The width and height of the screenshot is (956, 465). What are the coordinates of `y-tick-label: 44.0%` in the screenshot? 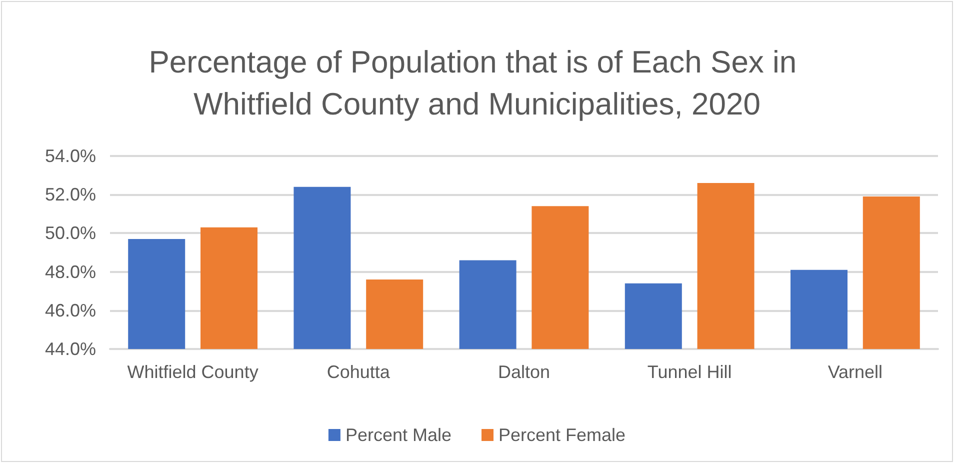 It's located at (70, 349).